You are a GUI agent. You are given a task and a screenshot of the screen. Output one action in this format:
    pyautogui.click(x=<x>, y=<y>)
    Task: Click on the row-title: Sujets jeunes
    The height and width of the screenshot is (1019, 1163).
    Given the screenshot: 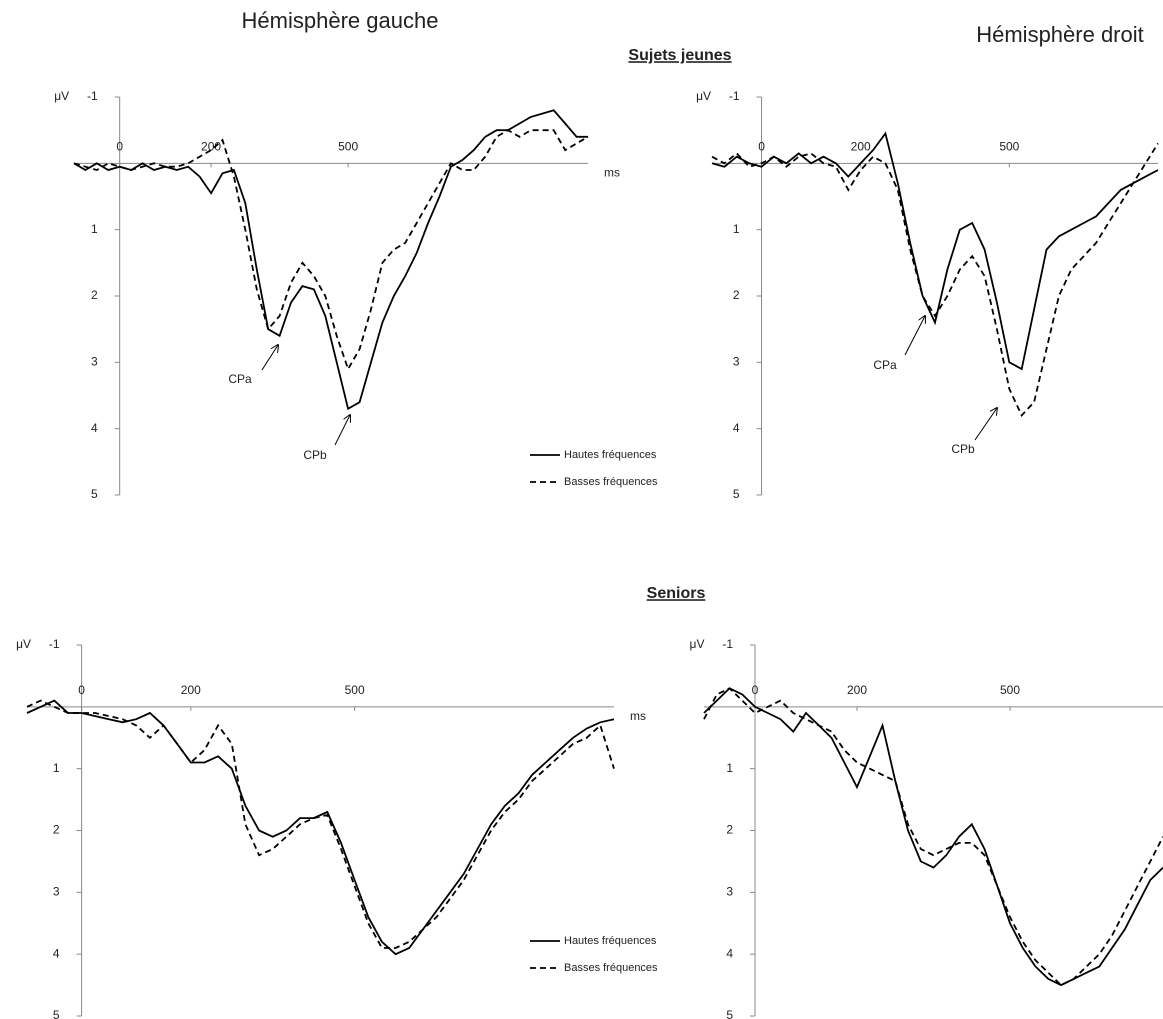 What is the action you would take?
    pyautogui.click(x=679, y=55)
    